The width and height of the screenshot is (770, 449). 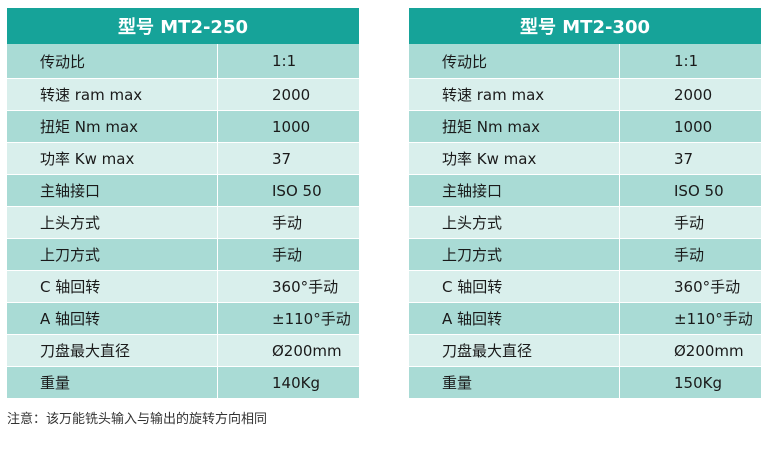 I want to click on table-row: 重量 150Kg, so click(x=585, y=382).